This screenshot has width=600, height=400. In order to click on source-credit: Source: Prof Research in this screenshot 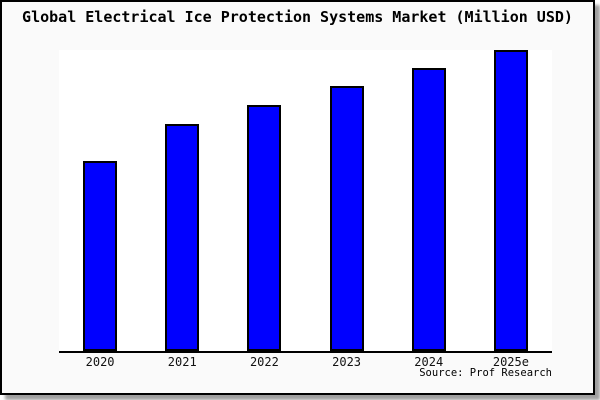, I will do `click(485, 373)`.